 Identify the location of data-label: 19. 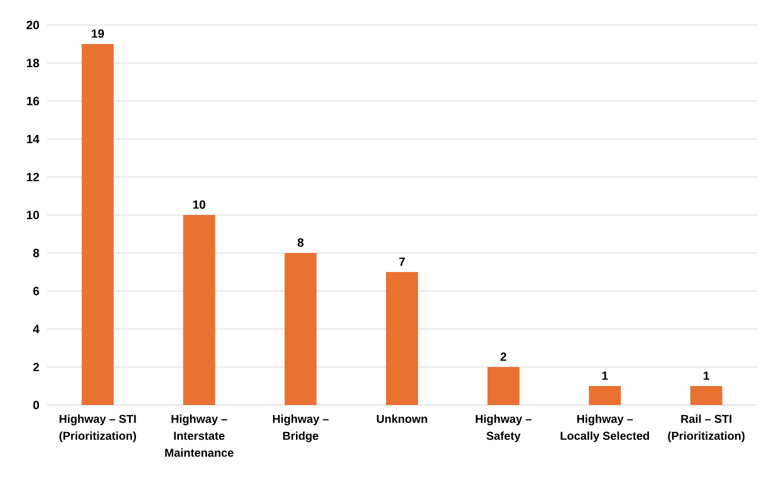
(98, 33).